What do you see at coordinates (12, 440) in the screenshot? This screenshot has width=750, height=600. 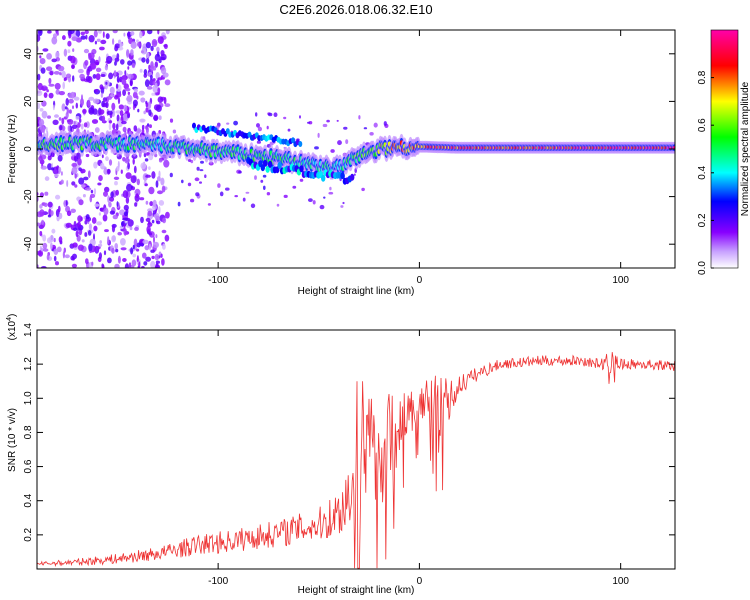 I see `snr-y-axis-label: SNR (10 * v/v)` at bounding box center [12, 440].